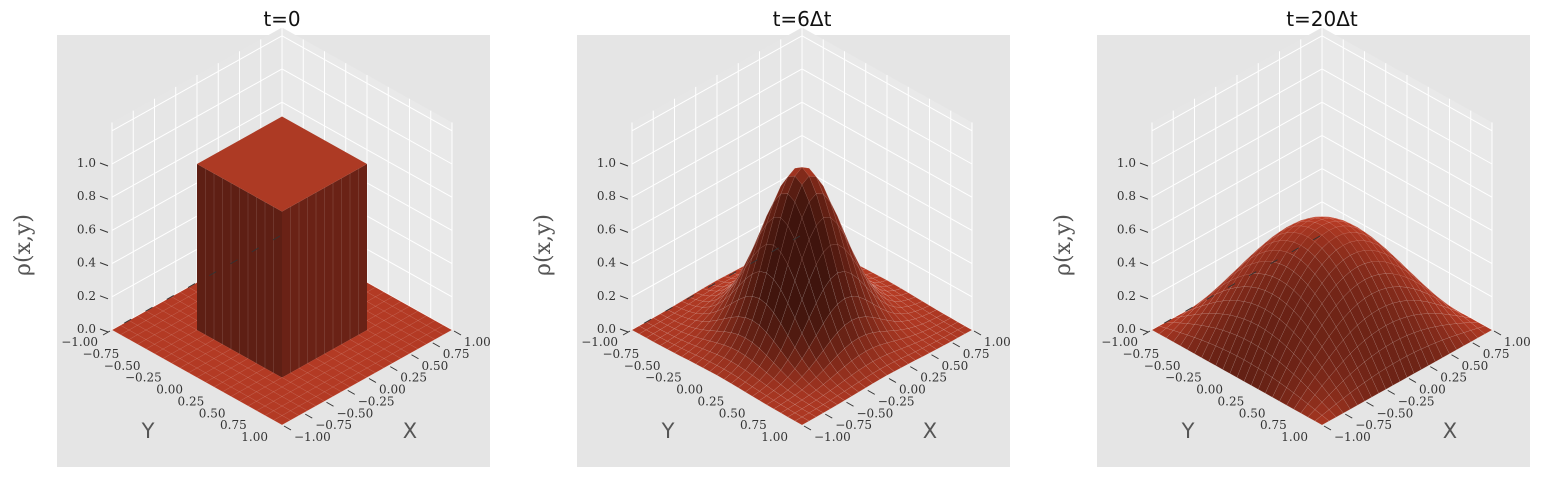  What do you see at coordinates (1322, 19) in the screenshot?
I see `chart-title: t=20Δt` at bounding box center [1322, 19].